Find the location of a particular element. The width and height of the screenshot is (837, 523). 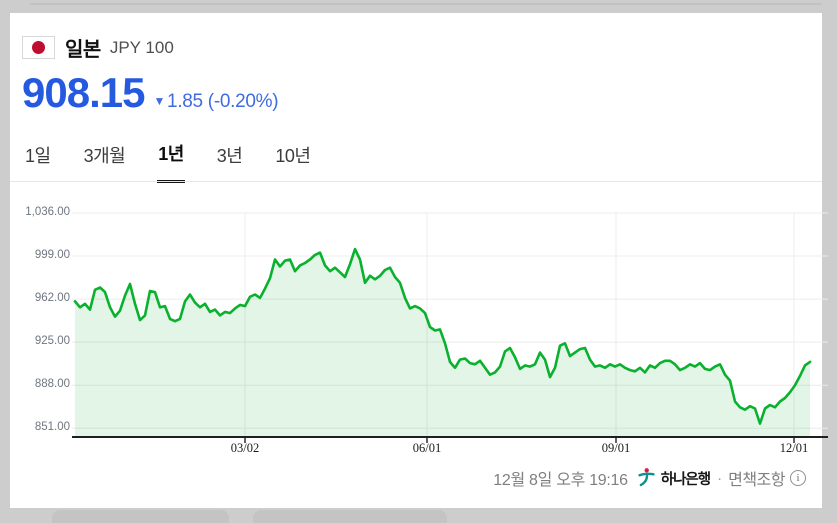

info-icon: i is located at coordinates (798, 478).